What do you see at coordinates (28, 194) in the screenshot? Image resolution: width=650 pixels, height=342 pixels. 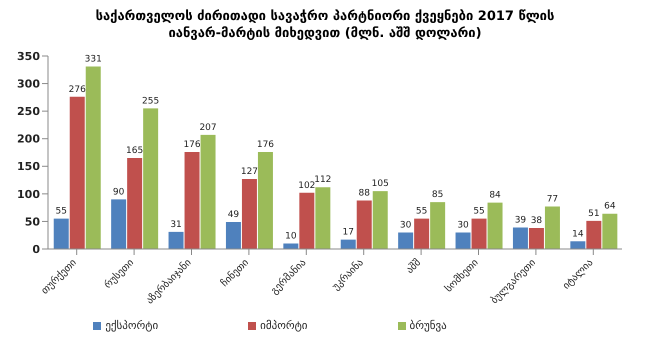 I see `y-tick-label: 100` at bounding box center [28, 194].